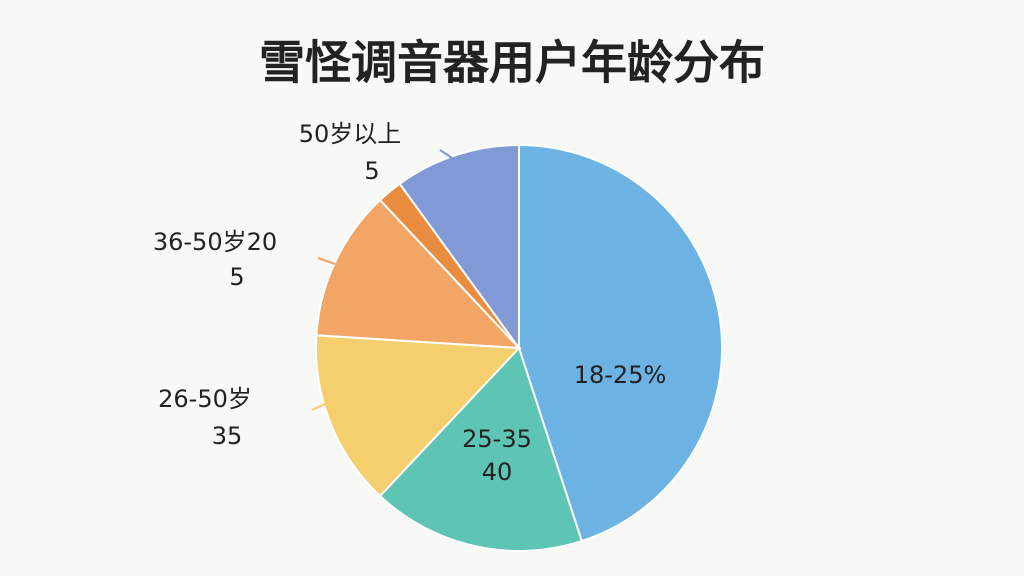  Describe the element at coordinates (512, 63) in the screenshot. I see `chart-title: 雪怪调音器用户年龄分布` at that location.